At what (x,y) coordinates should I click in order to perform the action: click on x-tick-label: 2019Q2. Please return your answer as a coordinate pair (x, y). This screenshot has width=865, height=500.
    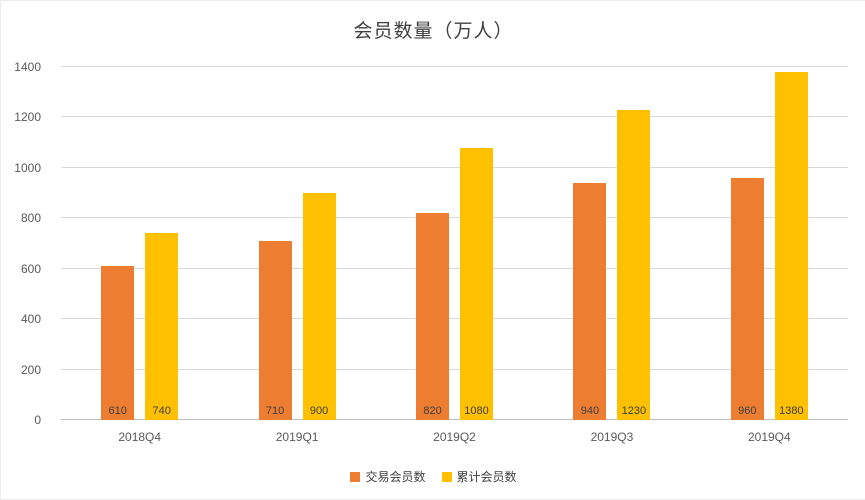
    Looking at the image, I should click on (454, 437).